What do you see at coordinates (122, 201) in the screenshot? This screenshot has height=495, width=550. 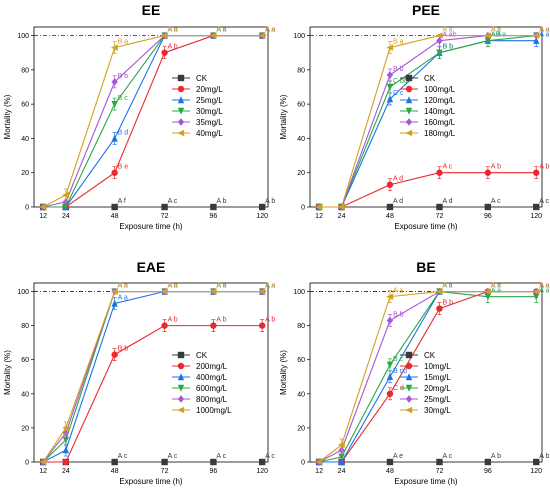 I see `significance-label: A f` at bounding box center [122, 201].